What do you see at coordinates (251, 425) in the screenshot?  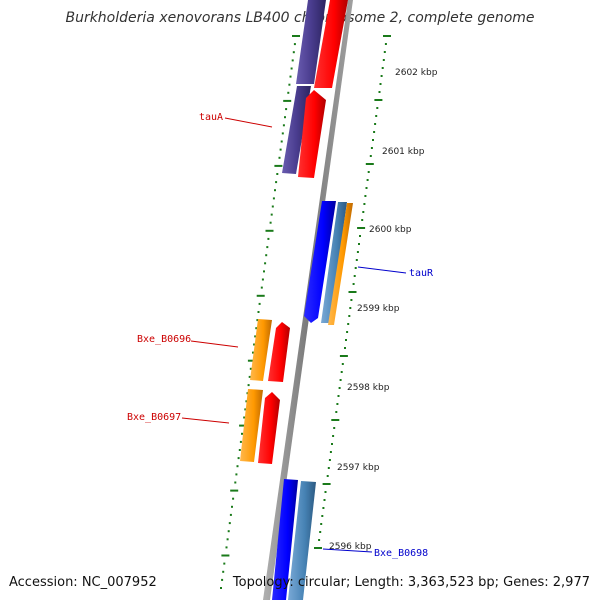 I see `feature-orange-b0697` at bounding box center [251, 425].